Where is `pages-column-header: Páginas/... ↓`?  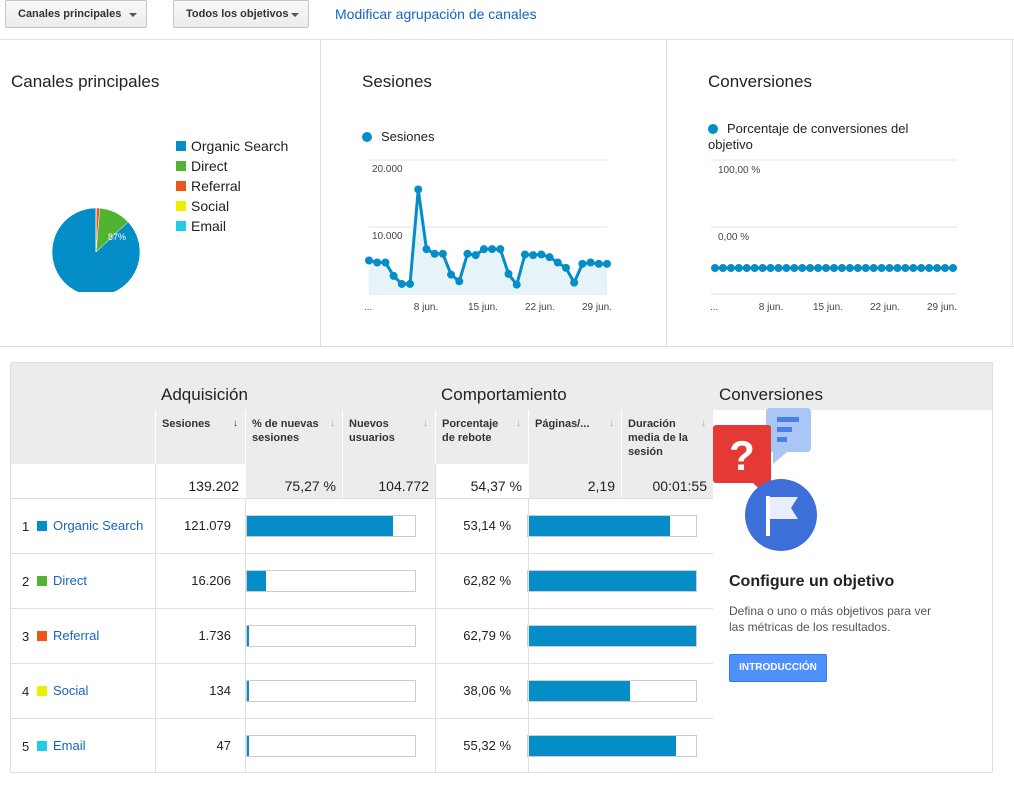
pages-column-header: Páginas/... ↓ is located at coordinates (574, 437).